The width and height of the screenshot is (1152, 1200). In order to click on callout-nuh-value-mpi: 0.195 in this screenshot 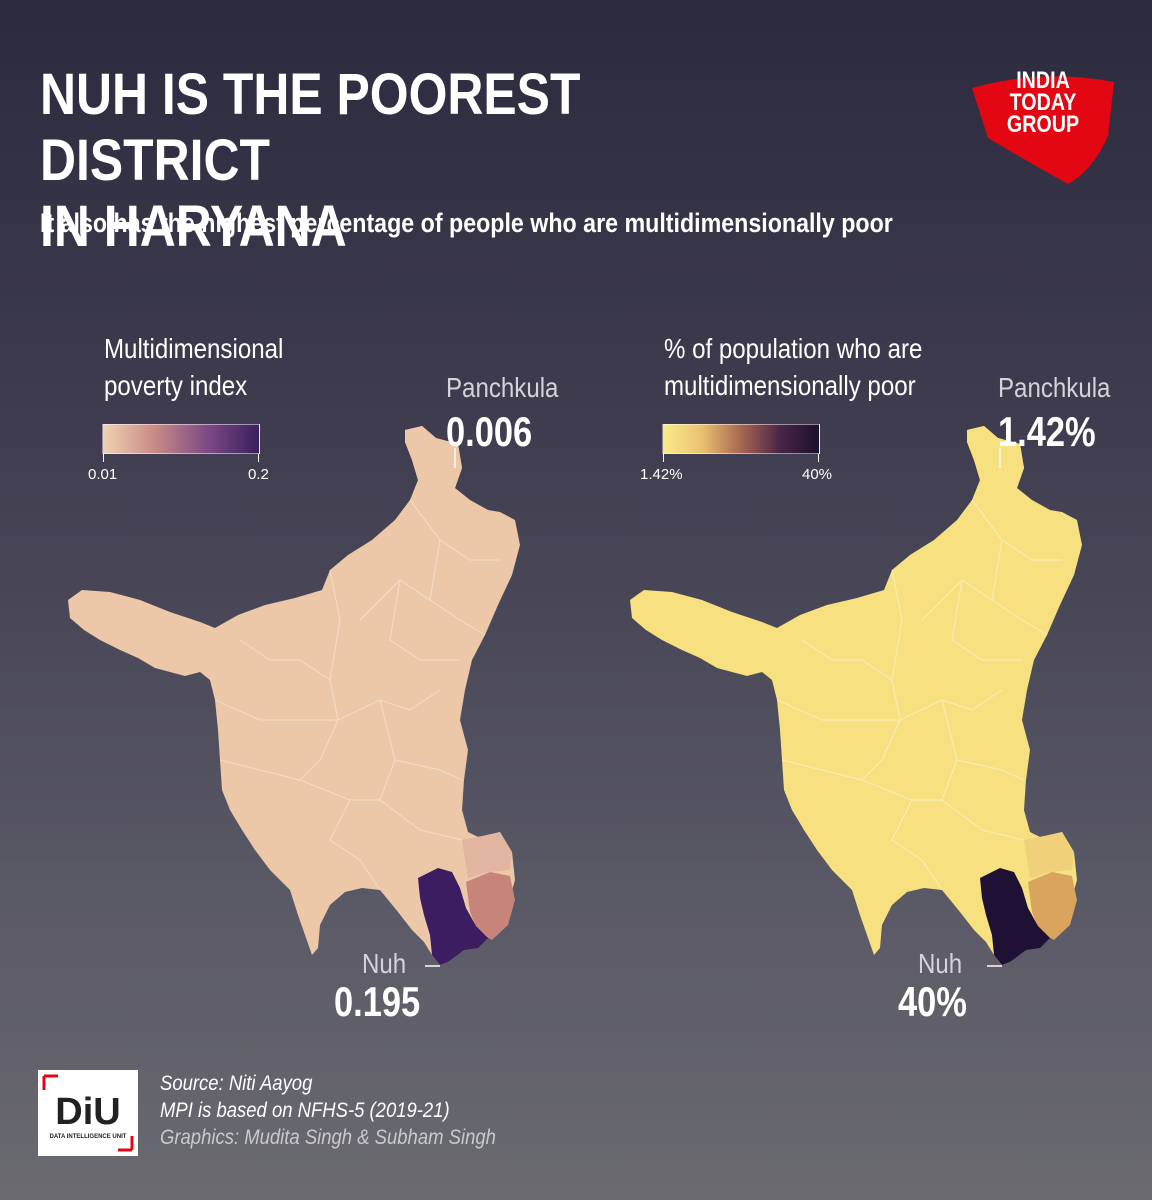, I will do `click(377, 1001)`.